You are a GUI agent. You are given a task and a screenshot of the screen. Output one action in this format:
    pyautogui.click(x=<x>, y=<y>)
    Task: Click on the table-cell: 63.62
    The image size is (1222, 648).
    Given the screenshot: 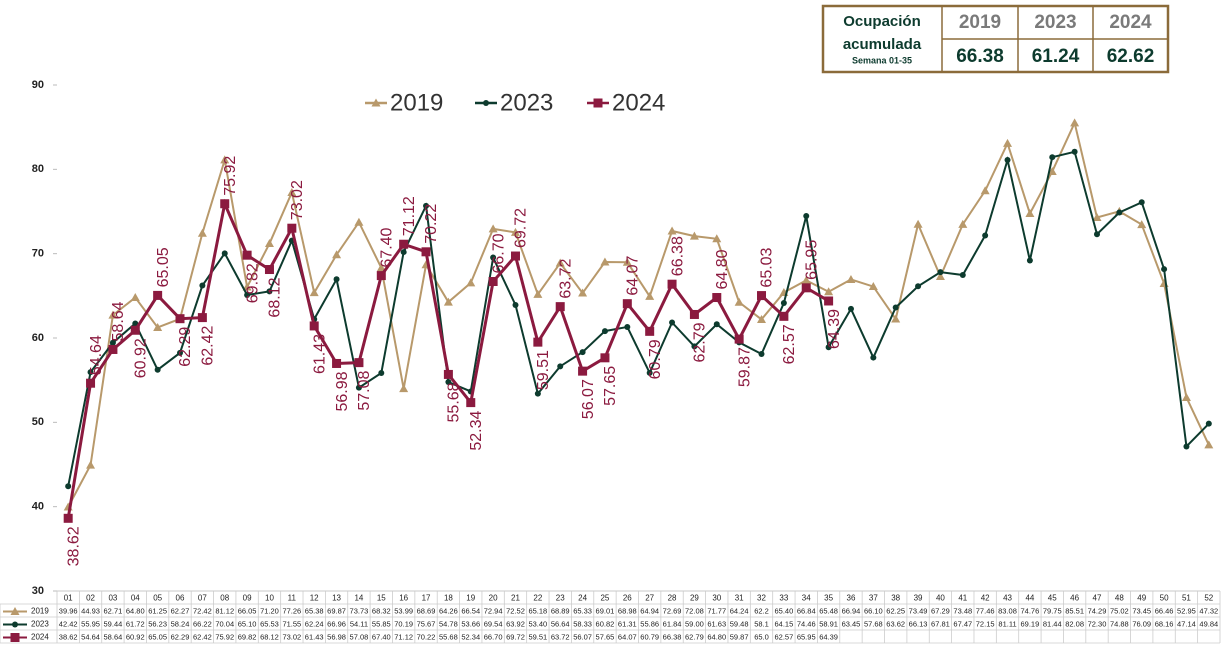 What is the action you would take?
    pyautogui.click(x=895, y=623)
    